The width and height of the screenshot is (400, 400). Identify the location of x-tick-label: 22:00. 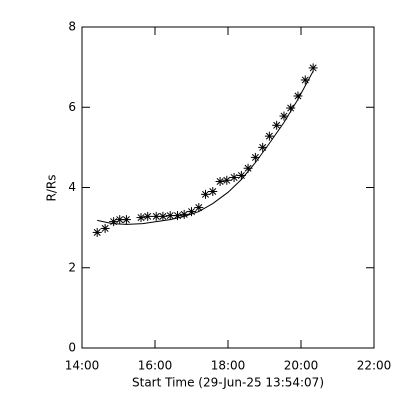
(374, 366).